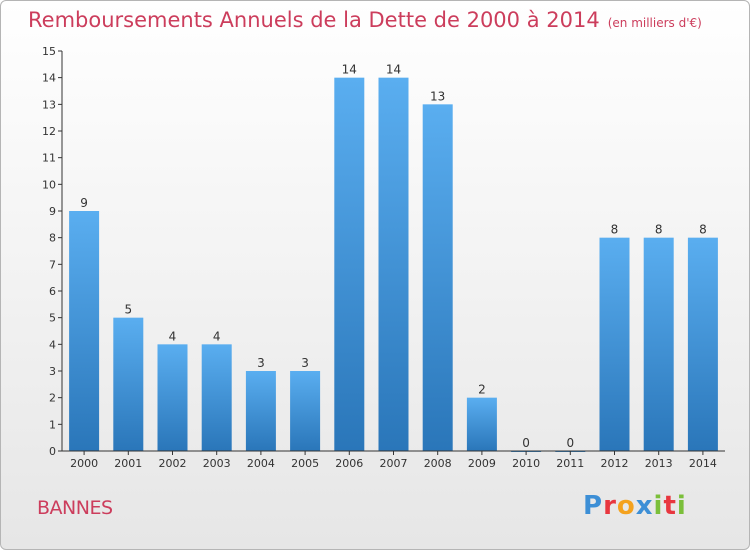 The width and height of the screenshot is (750, 550). I want to click on data-label-2012: 8, so click(615, 230).